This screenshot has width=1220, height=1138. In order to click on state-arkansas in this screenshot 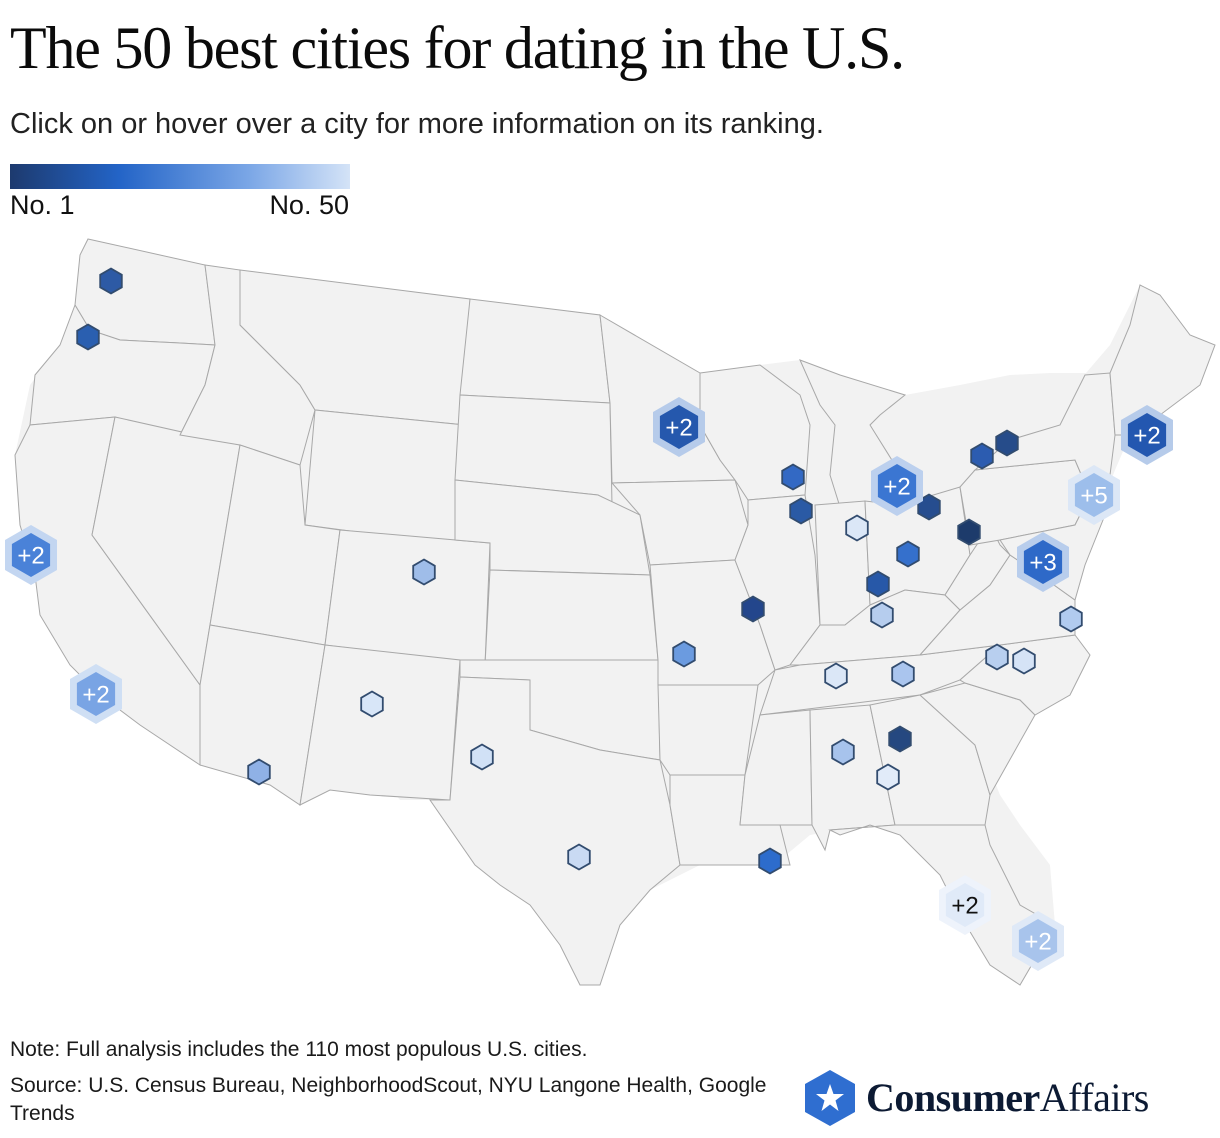, I will do `click(708, 730)`.